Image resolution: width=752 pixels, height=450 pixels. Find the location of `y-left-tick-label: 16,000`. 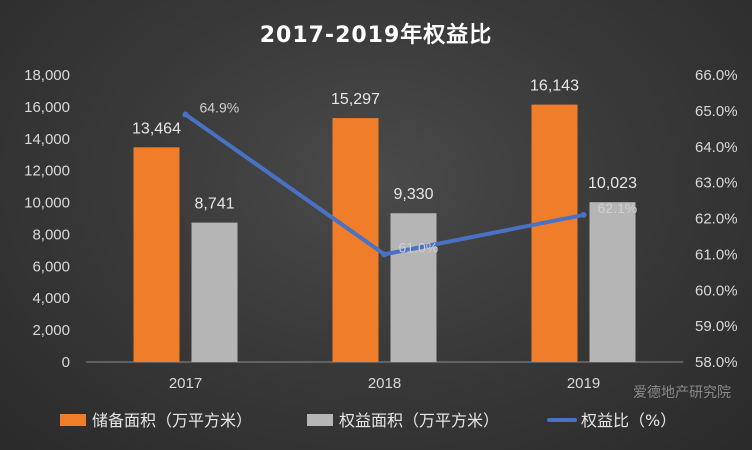

y-left-tick-label: 16,000 is located at coordinates (47, 107).